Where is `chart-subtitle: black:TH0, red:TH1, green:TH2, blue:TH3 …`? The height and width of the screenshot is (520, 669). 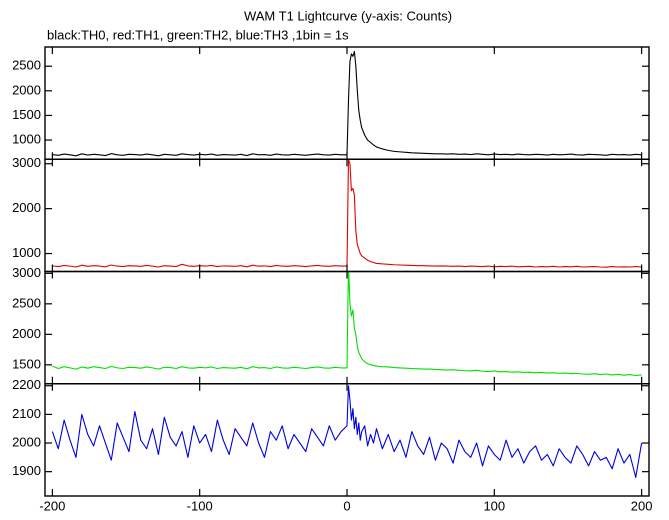 chart-subtitle: black:TH0, red:TH1, green:TH2, blue:TH3 … is located at coordinates (198, 34).